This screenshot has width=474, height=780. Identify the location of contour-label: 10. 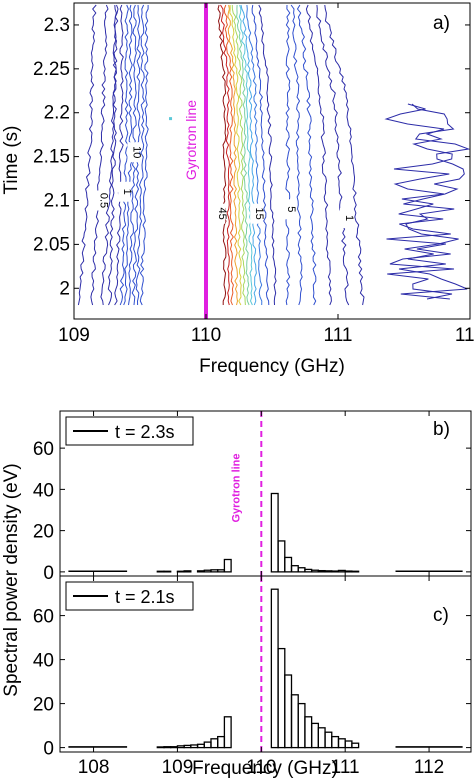
(136, 152).